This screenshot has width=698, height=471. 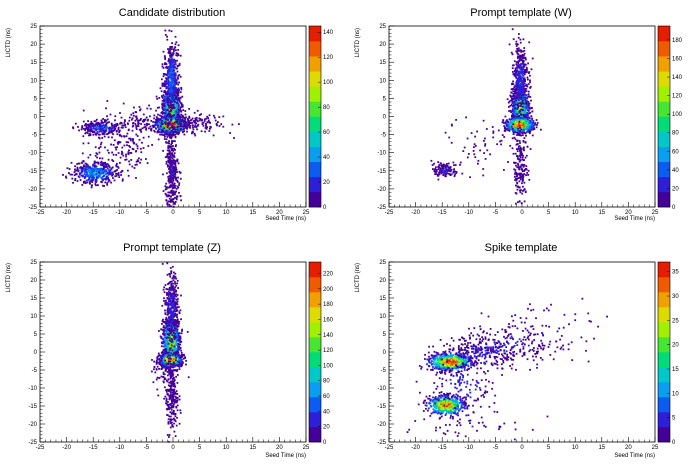 I want to click on z-tick-label: 0, so click(x=325, y=208).